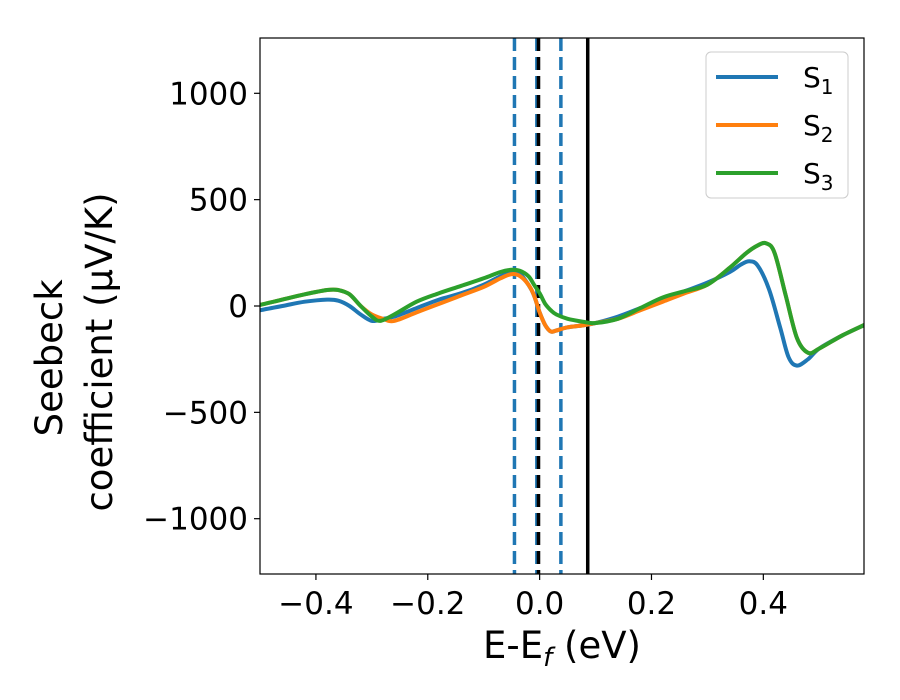 This screenshot has height=700, width=900. Describe the element at coordinates (763, 604) in the screenshot. I see `x-tick-label: 0.4` at that location.